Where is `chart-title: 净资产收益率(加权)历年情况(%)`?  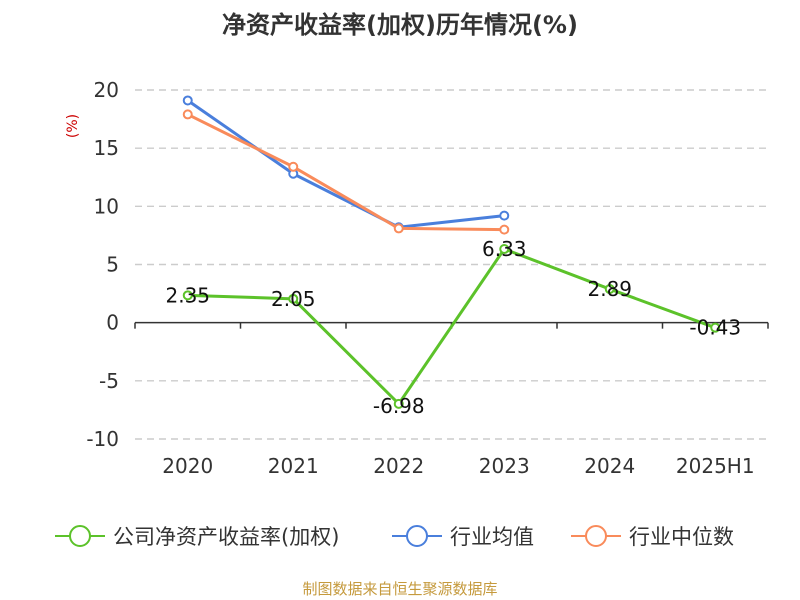 chart-title: 净资产收益率(加权)历年情况(%) is located at coordinates (400, 25).